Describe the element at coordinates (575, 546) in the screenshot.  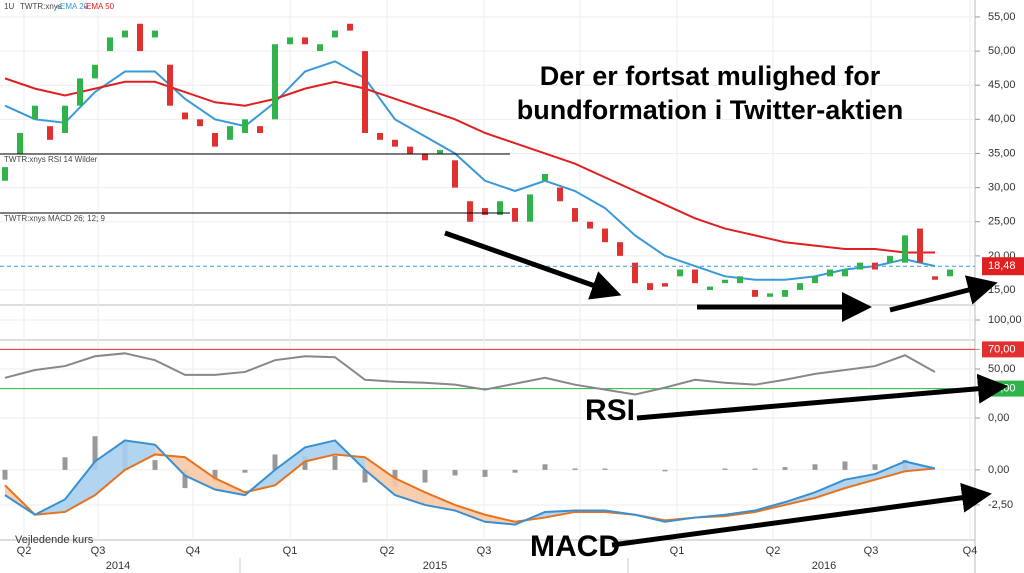
I see `annotation: MACD` at that location.